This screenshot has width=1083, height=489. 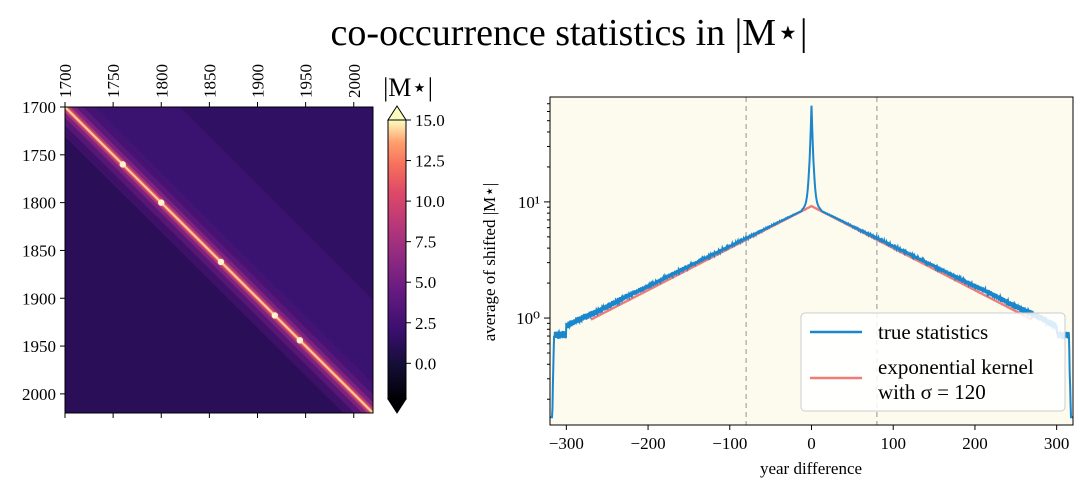 What do you see at coordinates (811, 468) in the screenshot?
I see `x-axis-label: year difference` at bounding box center [811, 468].